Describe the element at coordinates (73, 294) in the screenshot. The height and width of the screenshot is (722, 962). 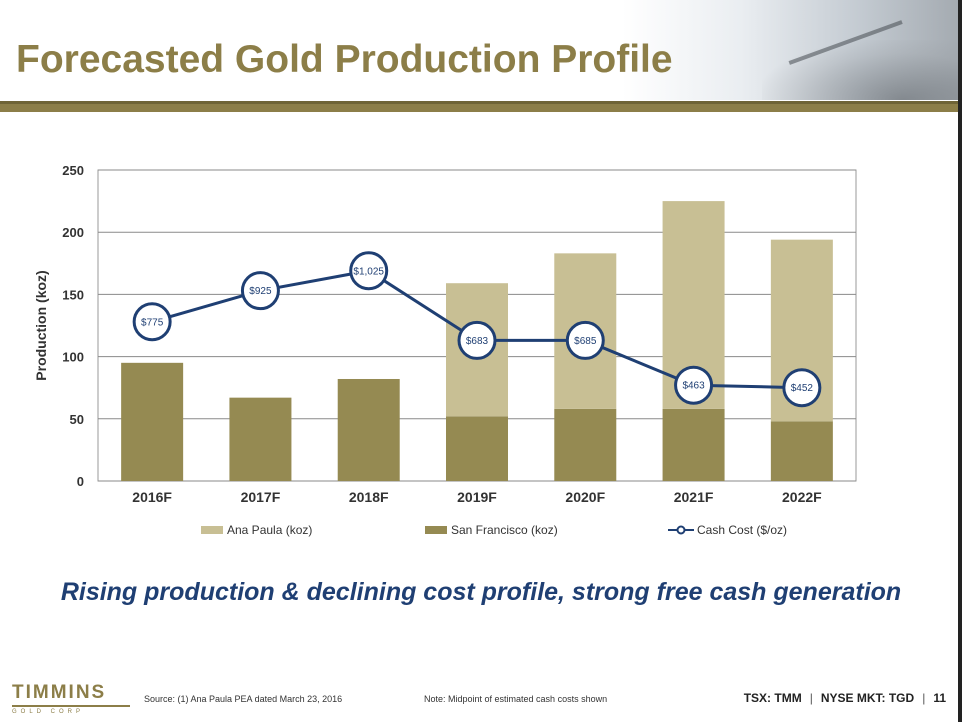
I see `y-tick-label: 150` at that location.